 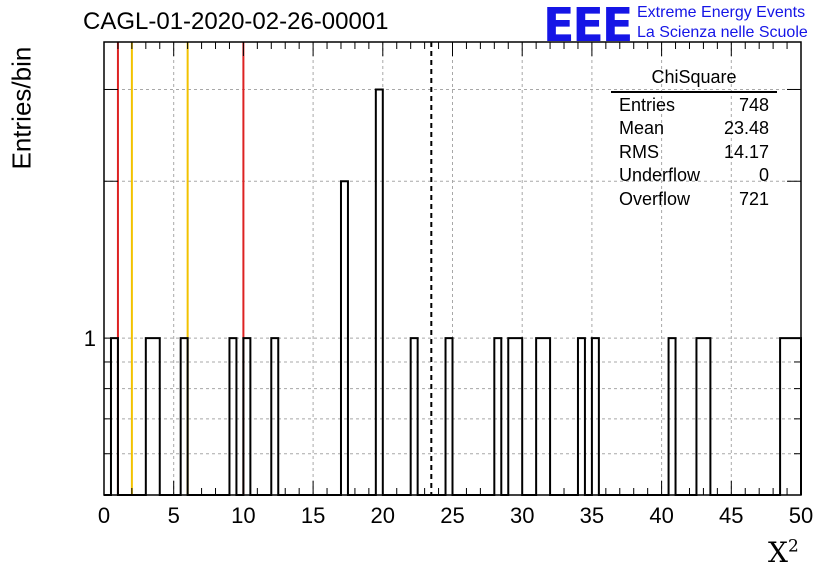 I want to click on stats-row: Entries 748, so click(x=694, y=106).